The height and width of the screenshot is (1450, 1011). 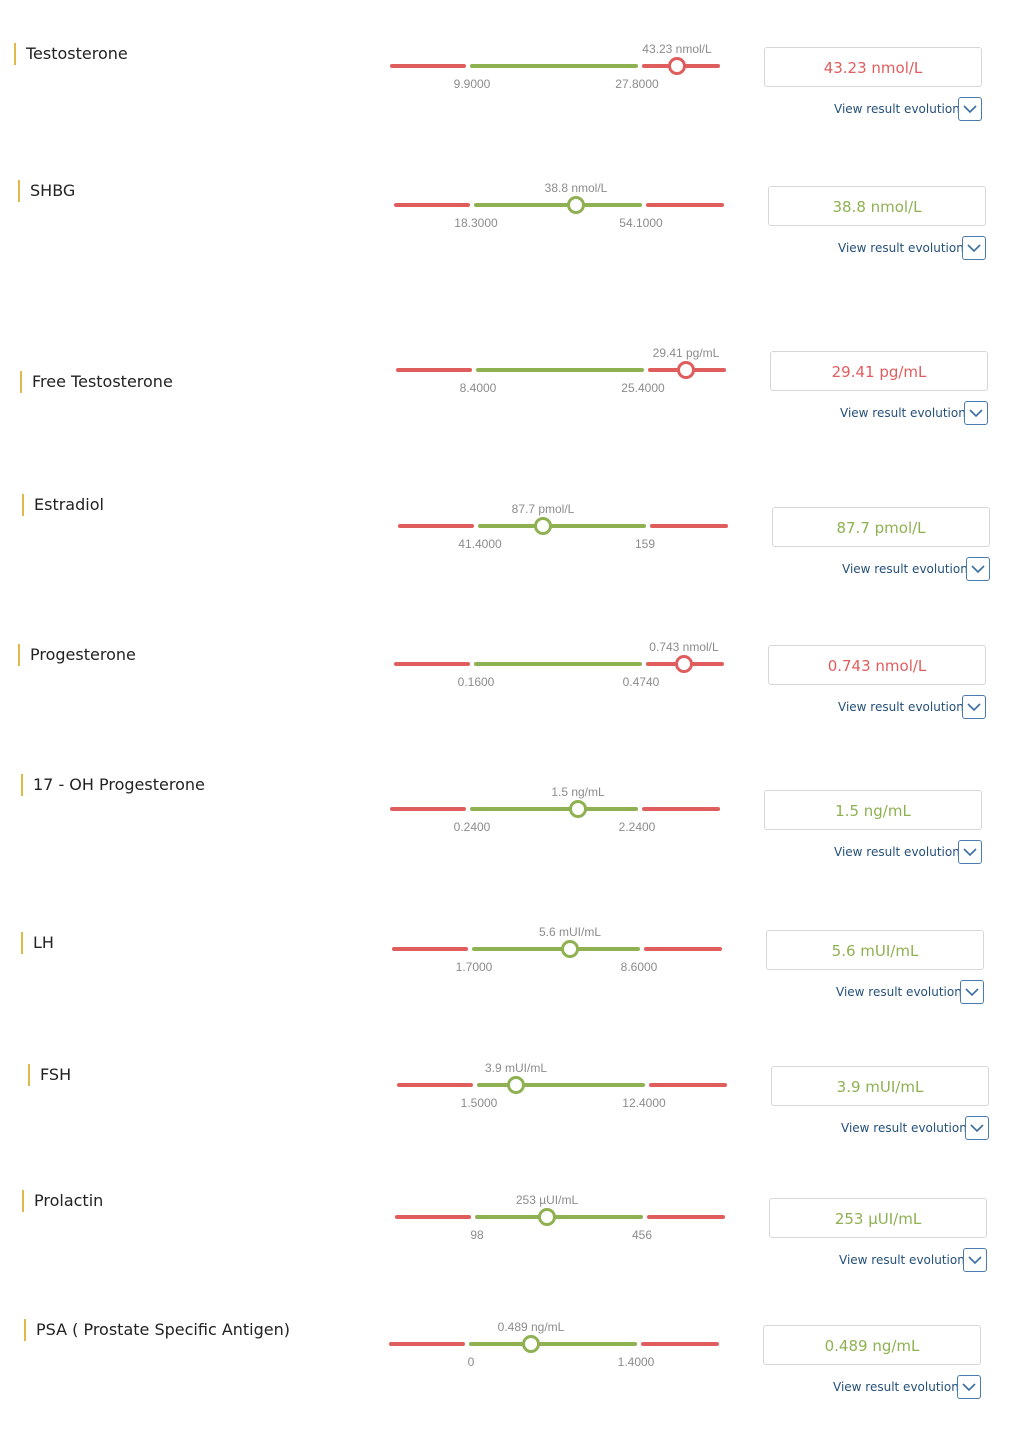 I want to click on range-gauge: 253 µUI/mL 98 456, so click(x=560, y=1223).